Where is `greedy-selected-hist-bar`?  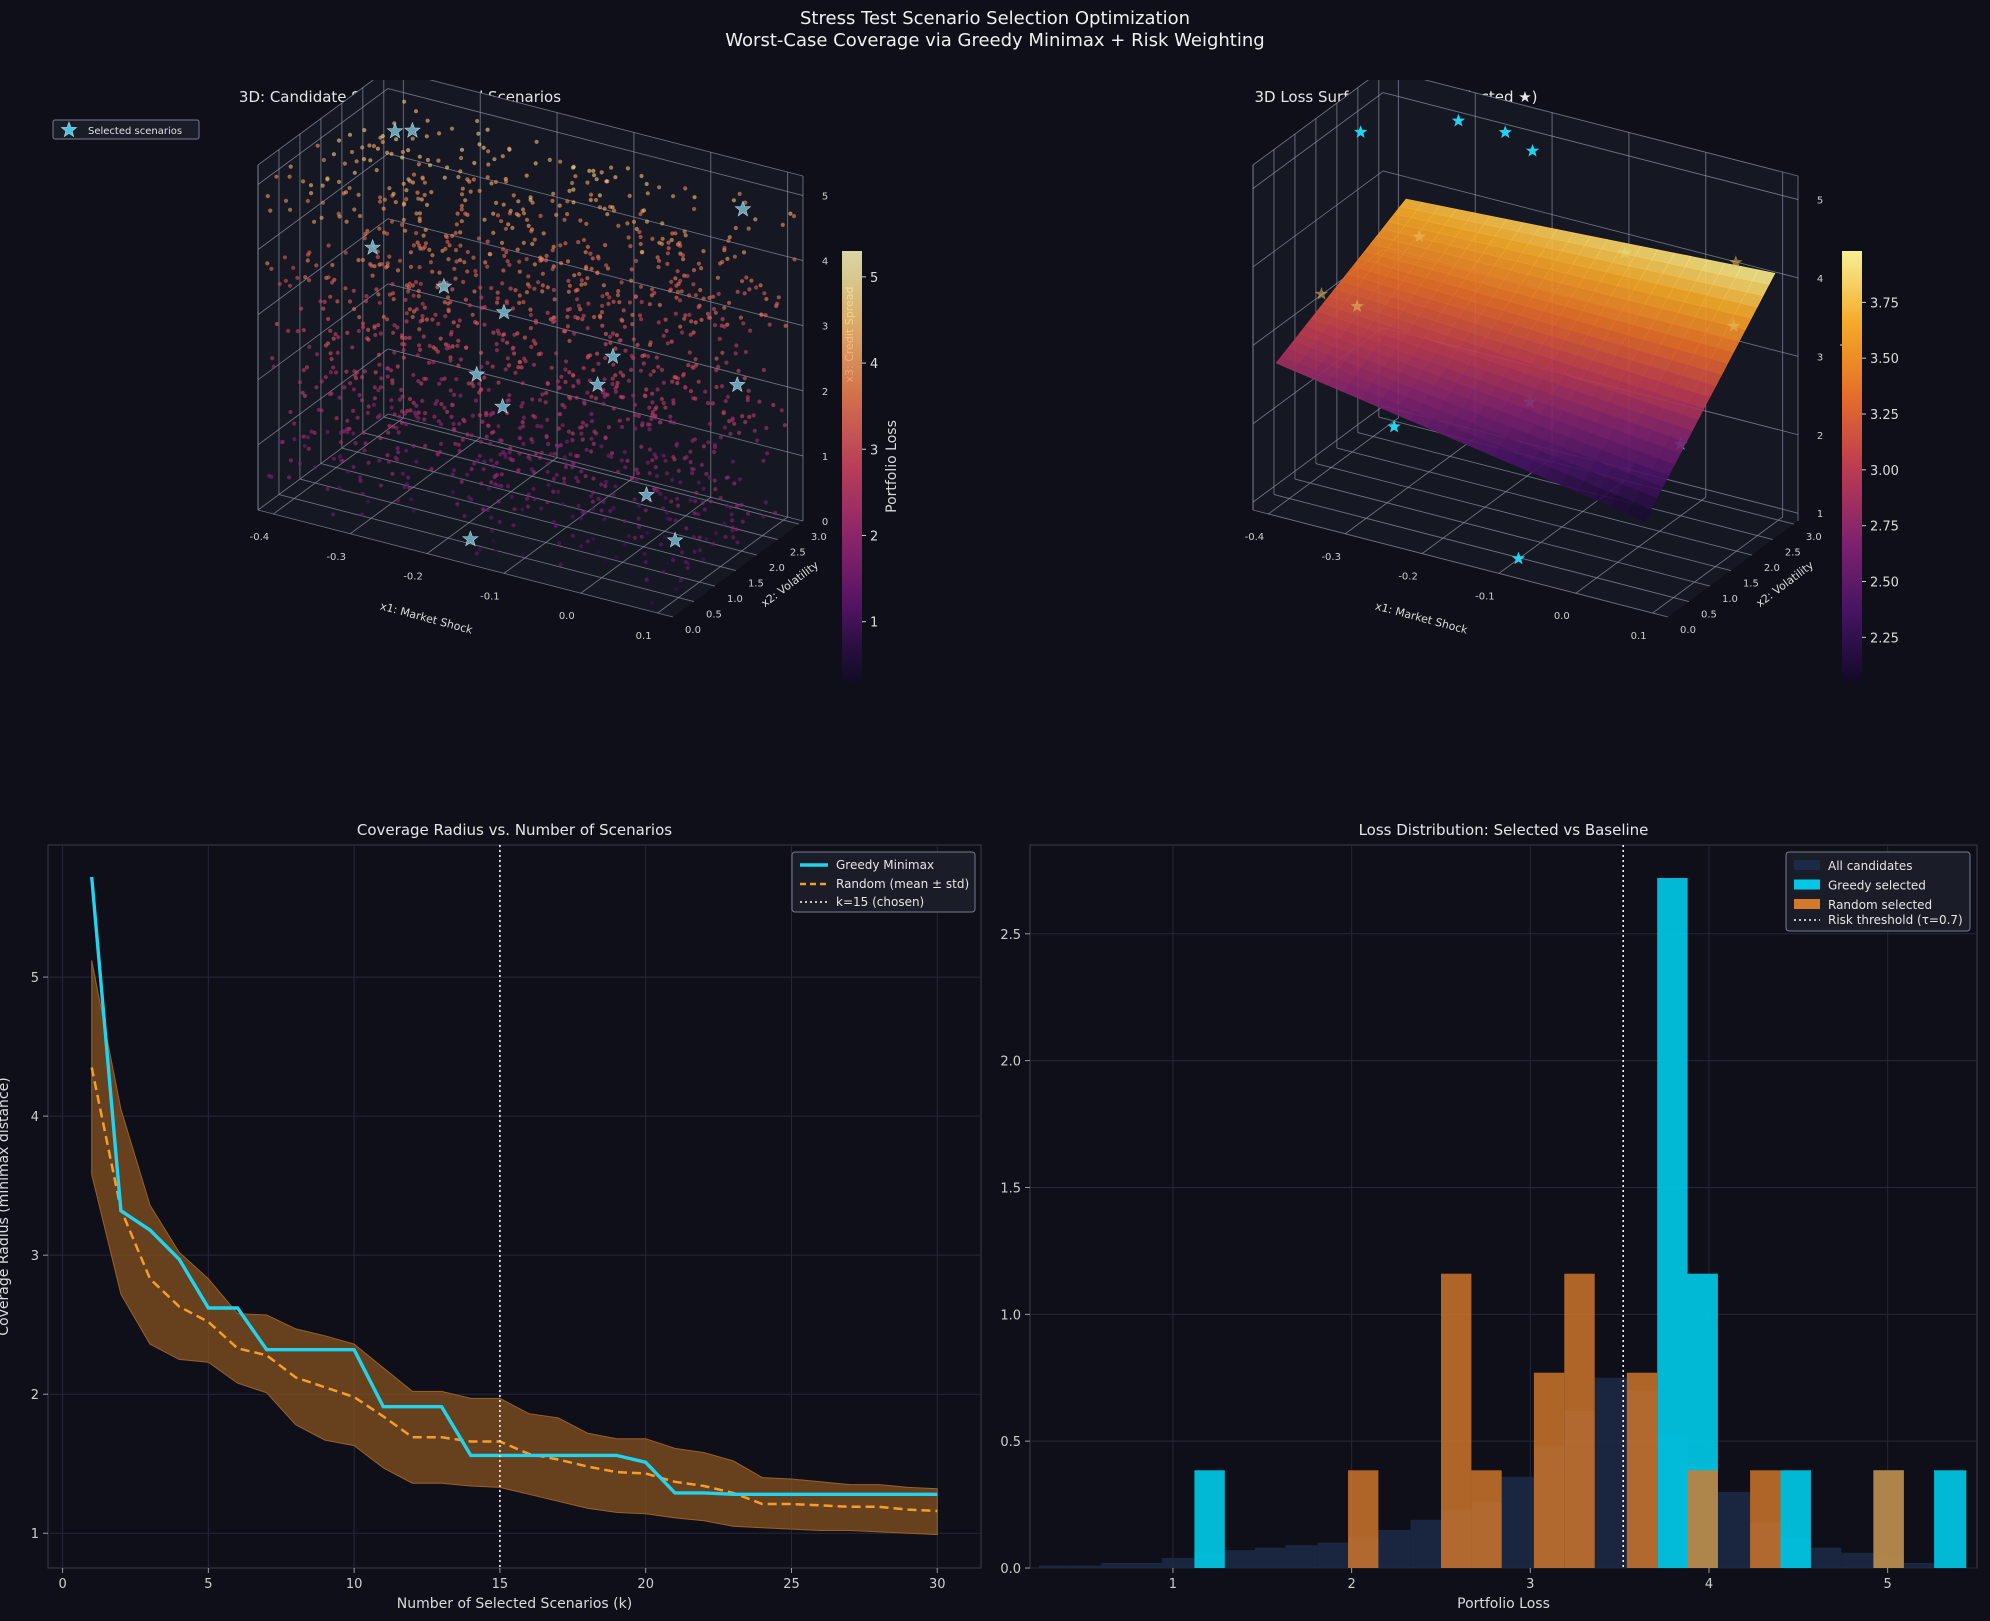
greedy-selected-hist-bar is located at coordinates (1950, 1519).